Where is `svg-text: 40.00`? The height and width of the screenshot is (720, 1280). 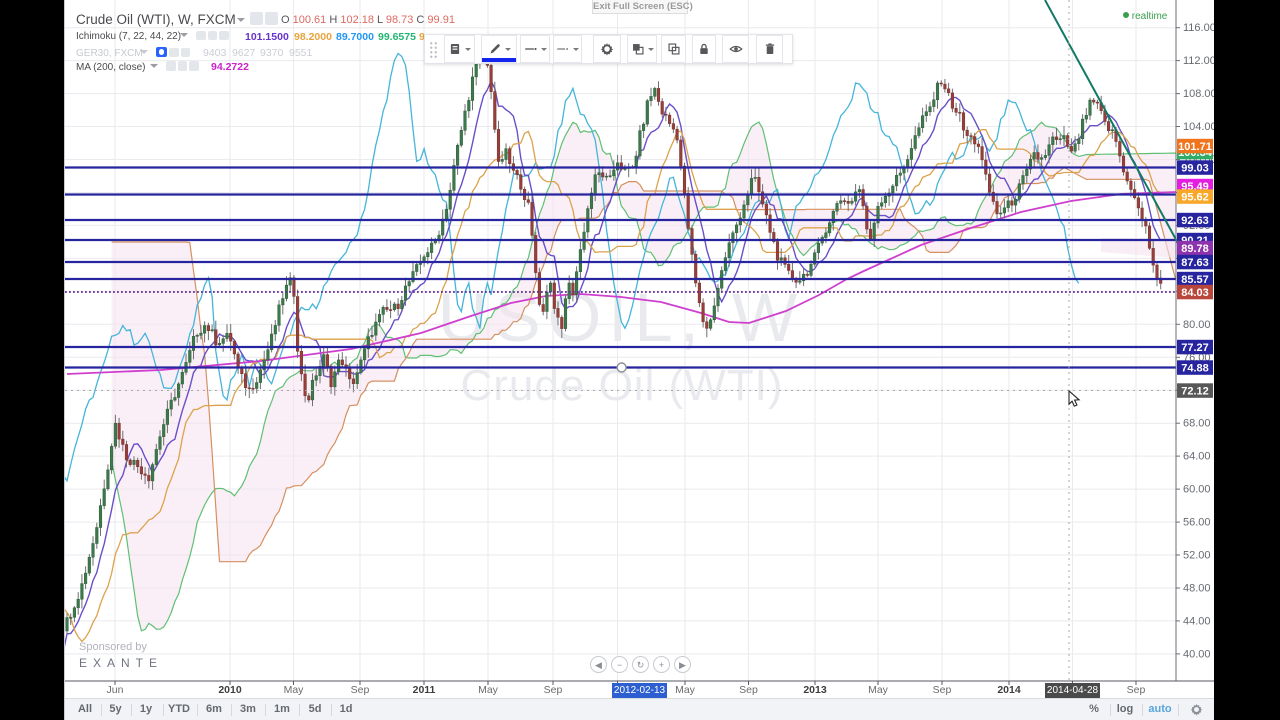
svg-text: 40.00 is located at coordinates (1197, 654).